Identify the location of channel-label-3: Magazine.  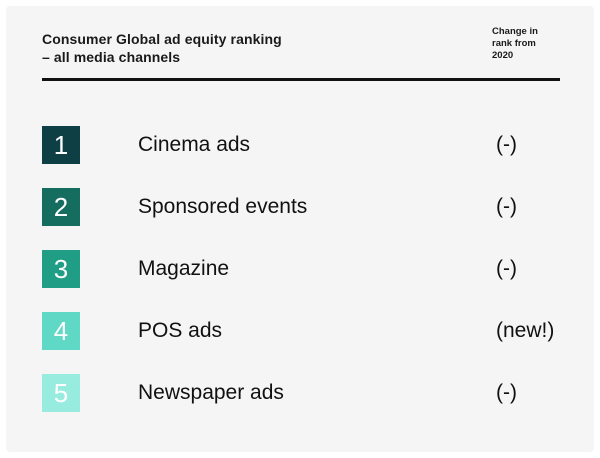
(184, 268).